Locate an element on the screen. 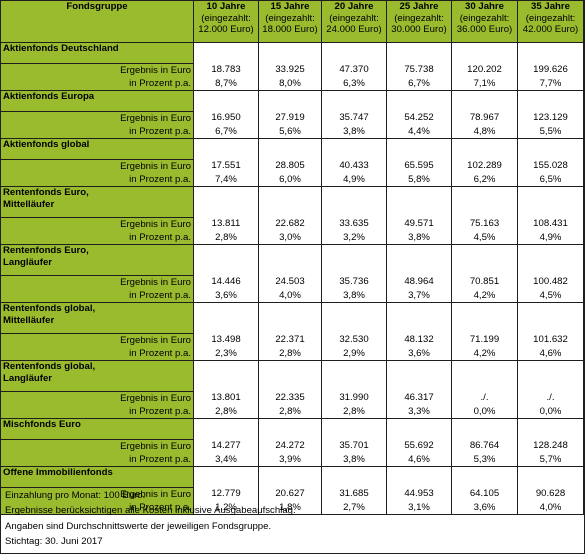  column-header-period: 30 Jahre (eingezahlt: 36.000 Euro) is located at coordinates (484, 21).